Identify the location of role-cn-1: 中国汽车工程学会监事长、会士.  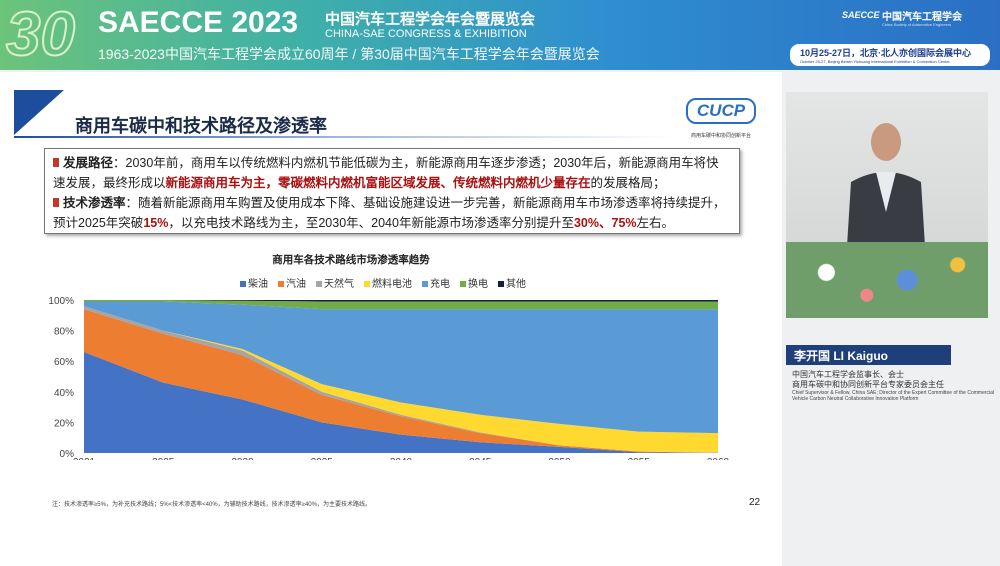
(848, 374).